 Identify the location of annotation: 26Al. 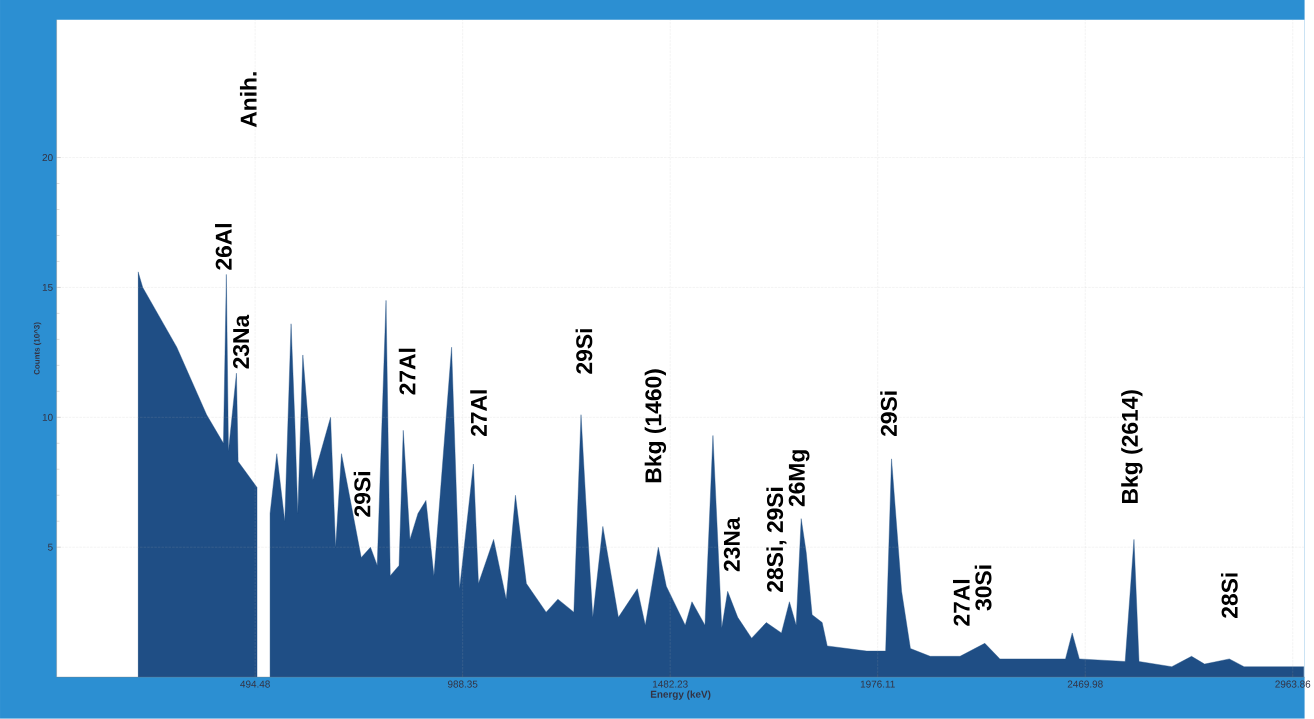
(223, 247).